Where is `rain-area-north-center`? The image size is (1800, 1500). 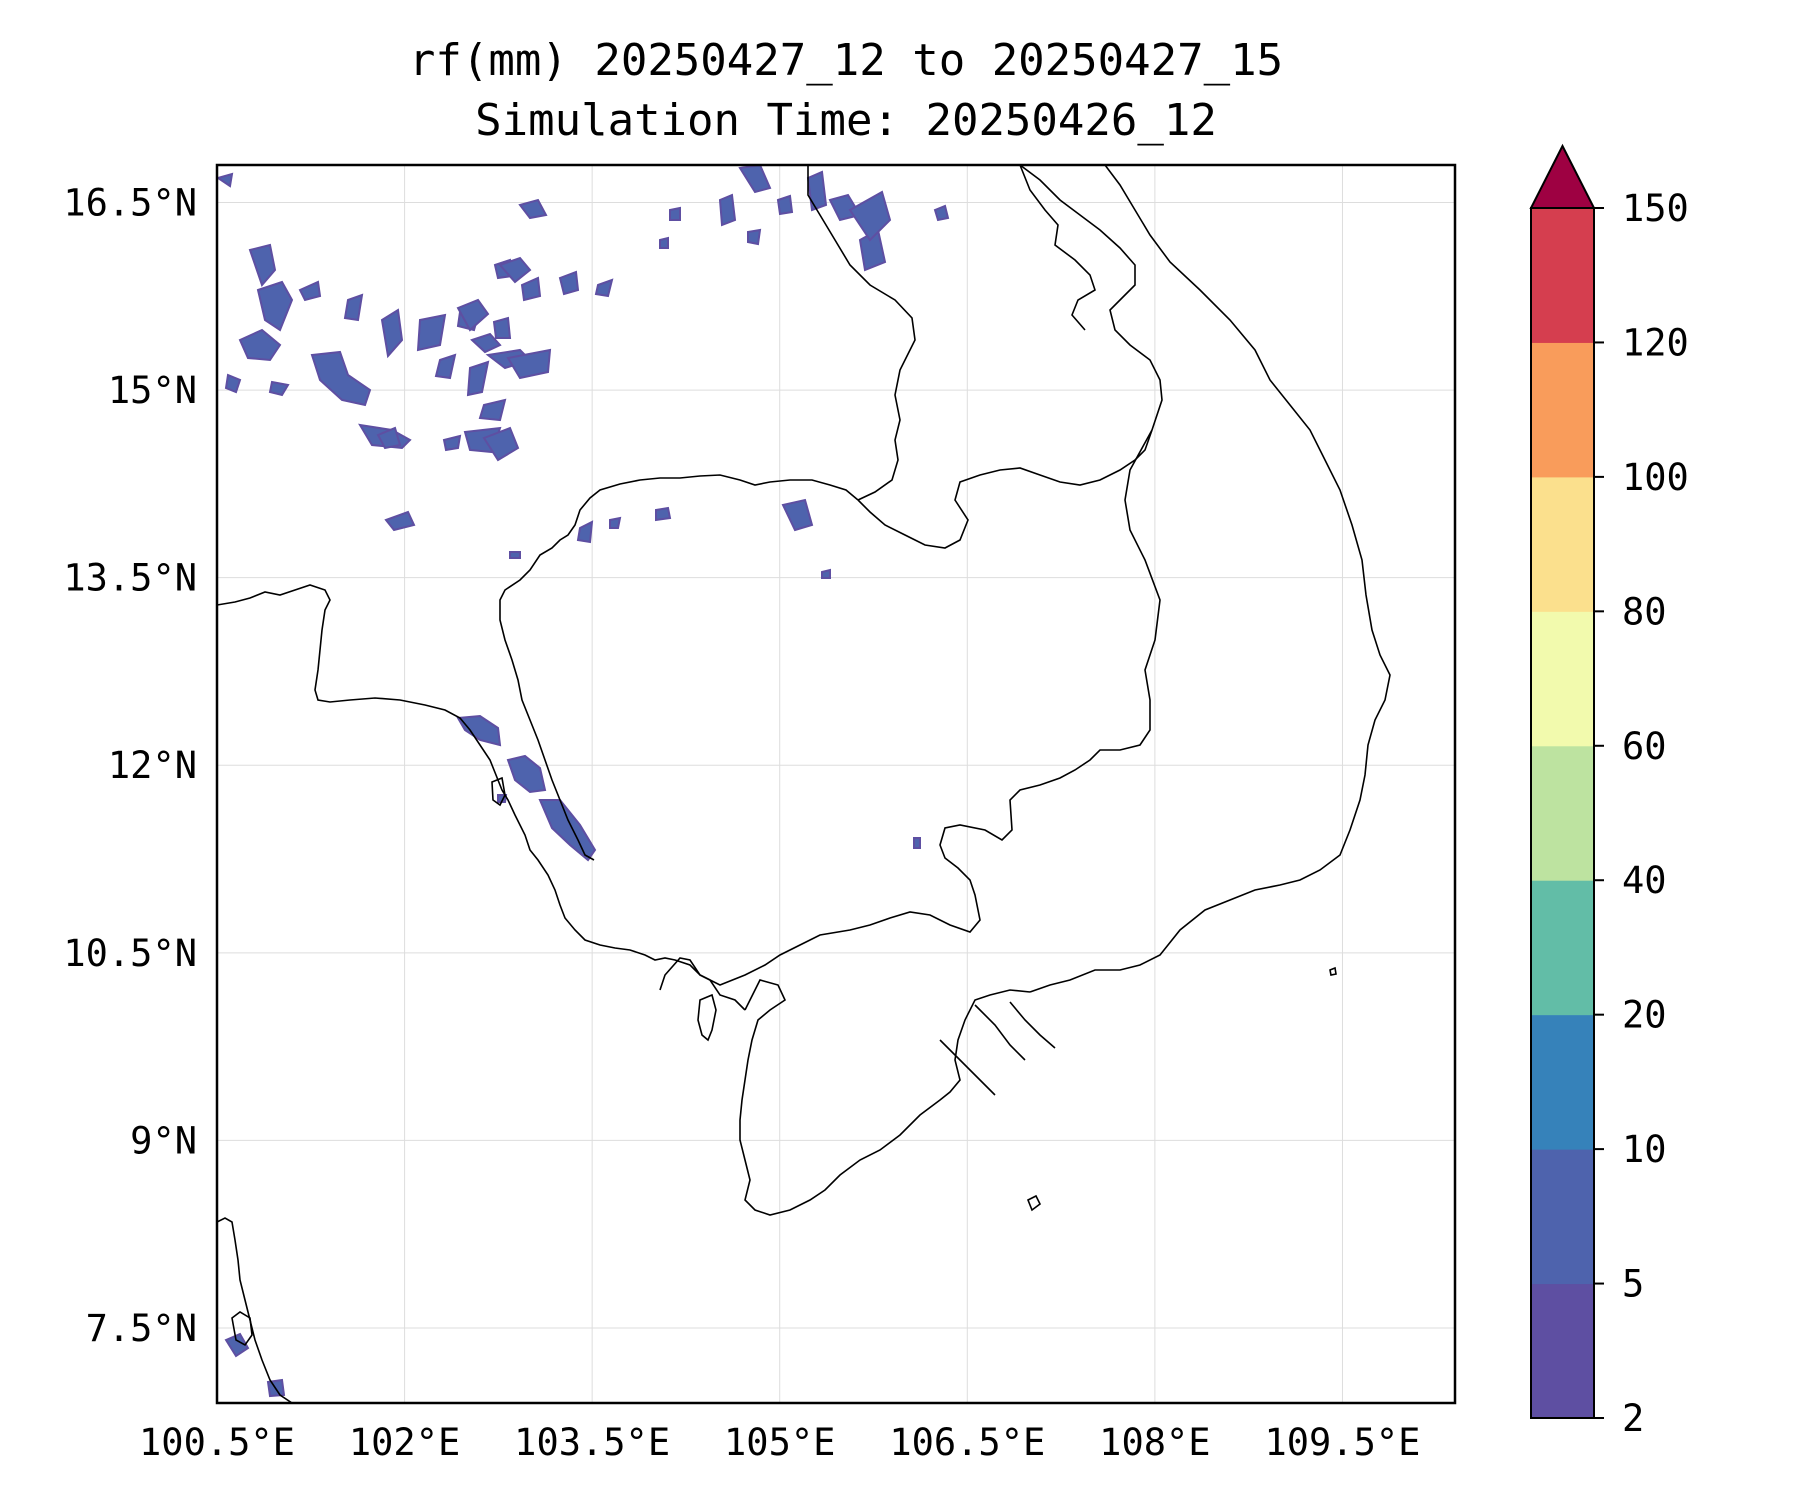
rain-area-north-center is located at coordinates (495, 330).